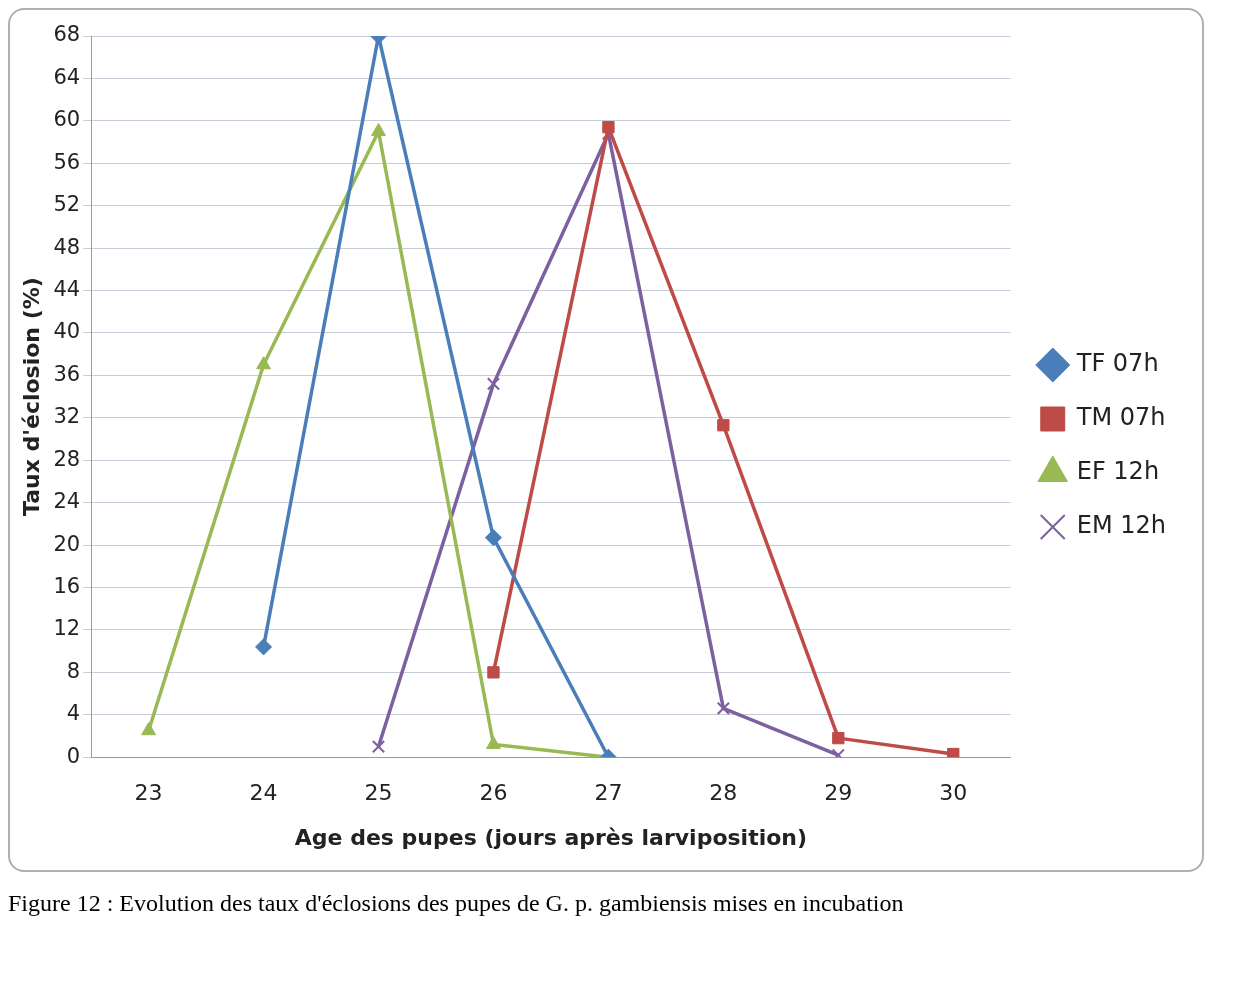  I want to click on y-tick-label: 8, so click(73, 670).